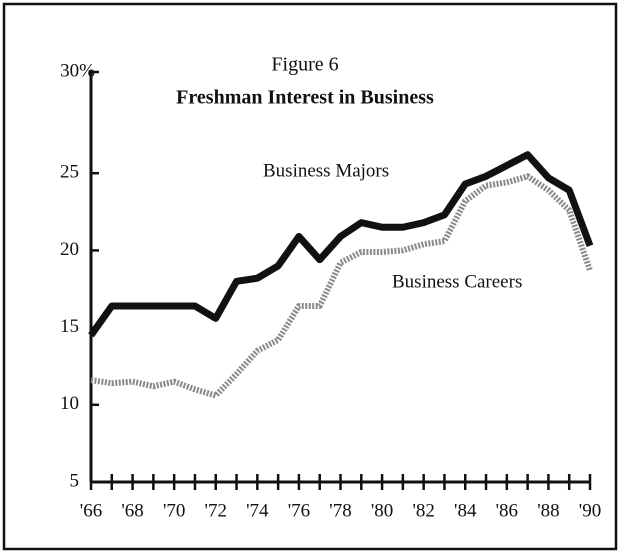 The width and height of the screenshot is (621, 554). I want to click on x-tick-label: '86, so click(507, 510).